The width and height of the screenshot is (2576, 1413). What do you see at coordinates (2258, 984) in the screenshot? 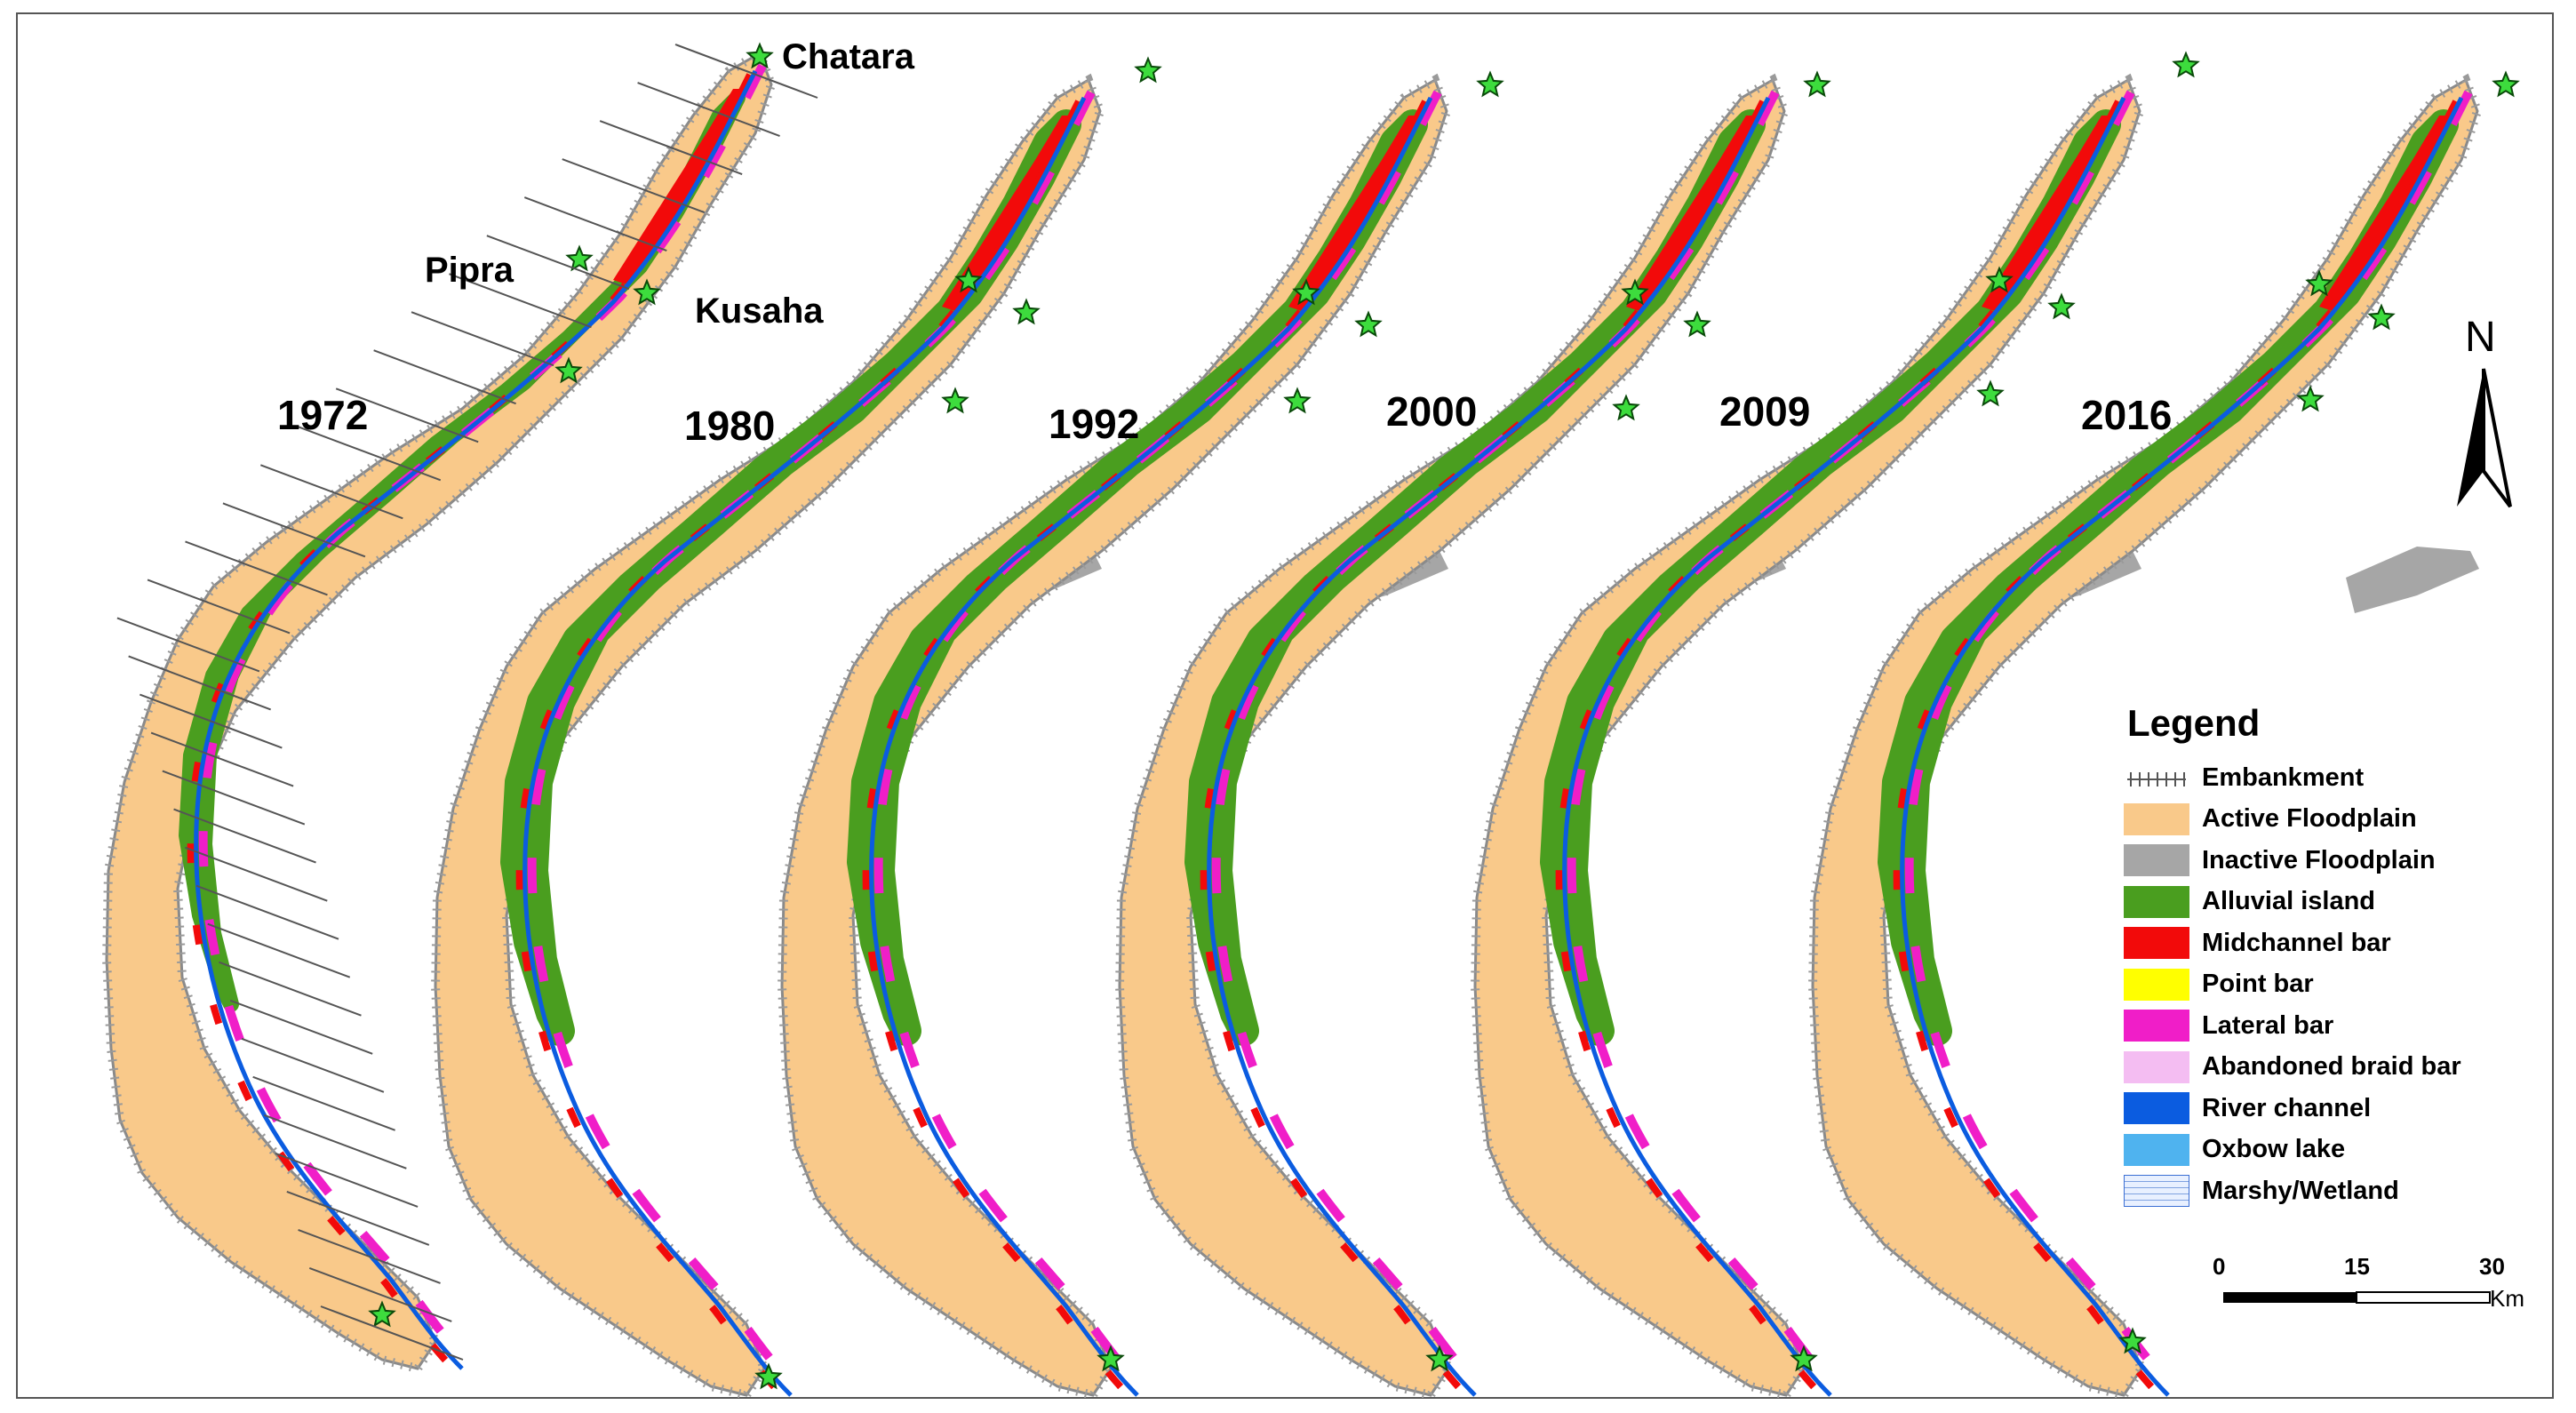
I see `legend-label: Point bar` at bounding box center [2258, 984].